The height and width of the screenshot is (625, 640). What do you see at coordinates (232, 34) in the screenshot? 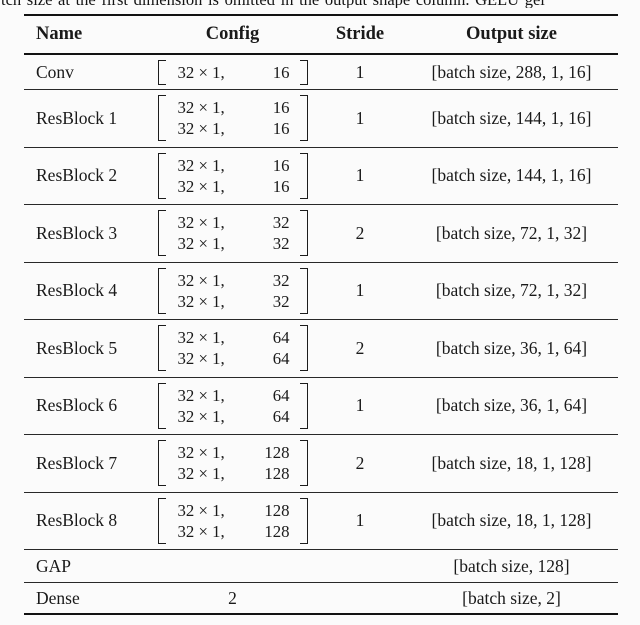
I see `header-config: Config` at bounding box center [232, 34].